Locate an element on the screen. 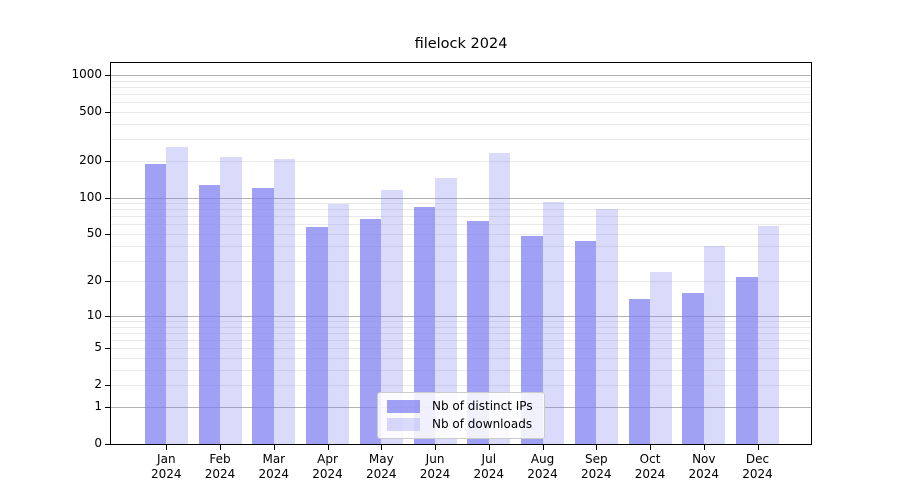  bar-distinct-ips-jan is located at coordinates (155, 304).